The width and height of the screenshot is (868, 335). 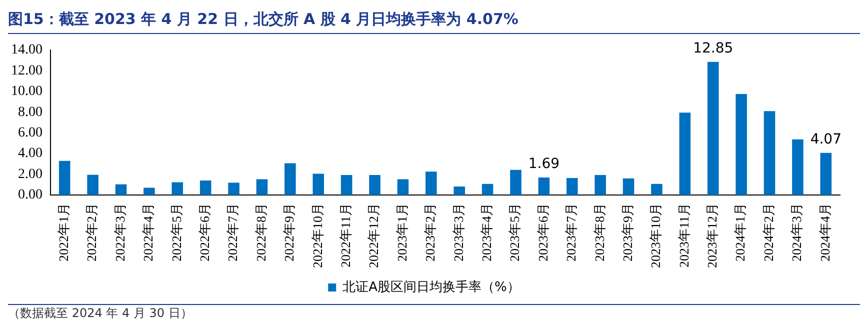 I want to click on text: 12.00, so click(x=26, y=70).